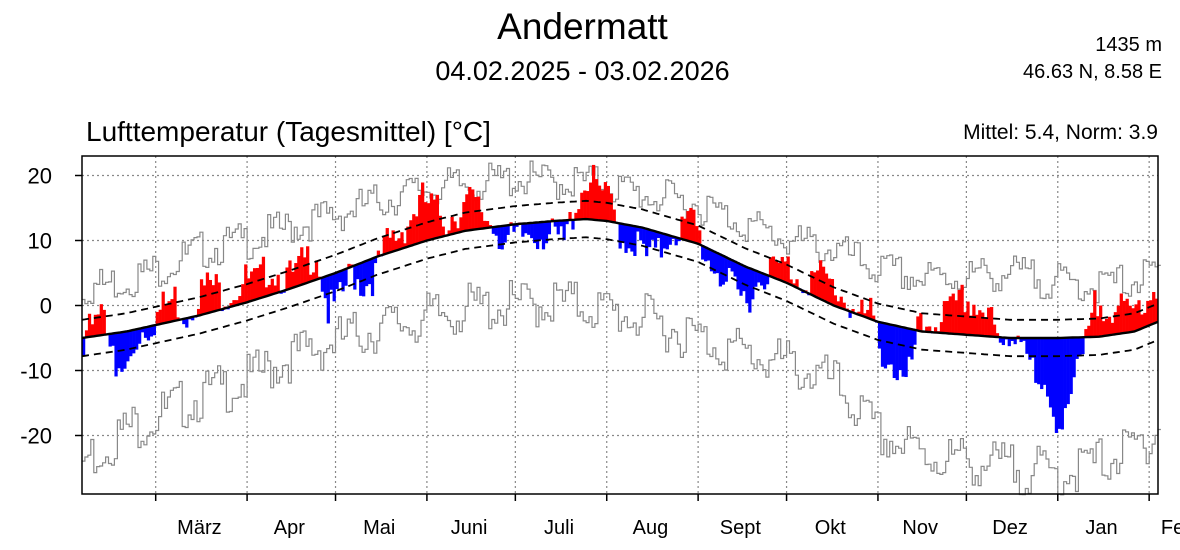 The height and width of the screenshot is (550, 1180). Describe the element at coordinates (379, 528) in the screenshot. I see `x-tick-label-2: Mai` at that location.